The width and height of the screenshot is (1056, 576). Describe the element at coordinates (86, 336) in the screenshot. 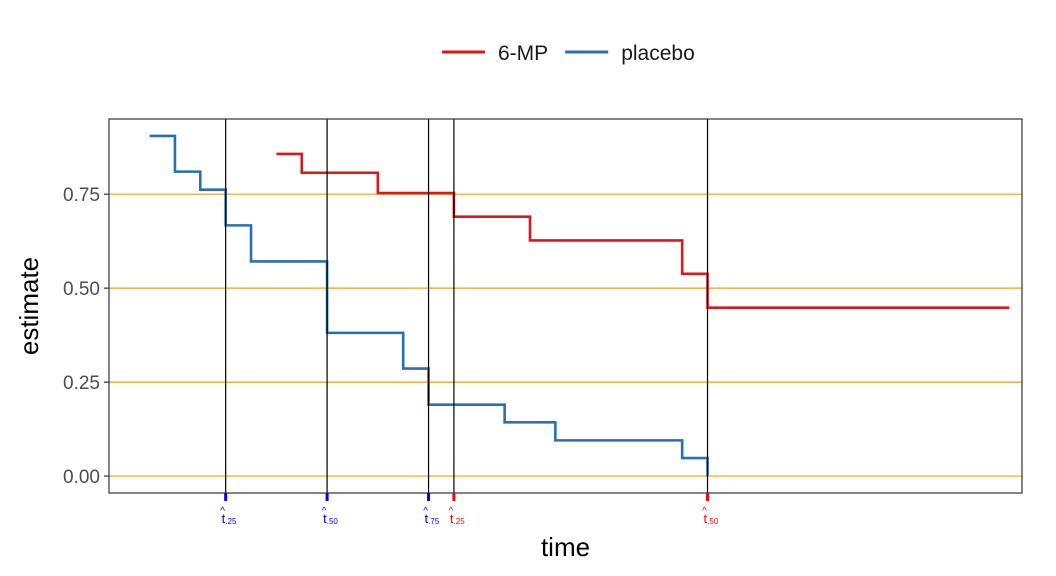

I see `y-axis-ticks: 0.00 0.25 0.50 0.75` at that location.